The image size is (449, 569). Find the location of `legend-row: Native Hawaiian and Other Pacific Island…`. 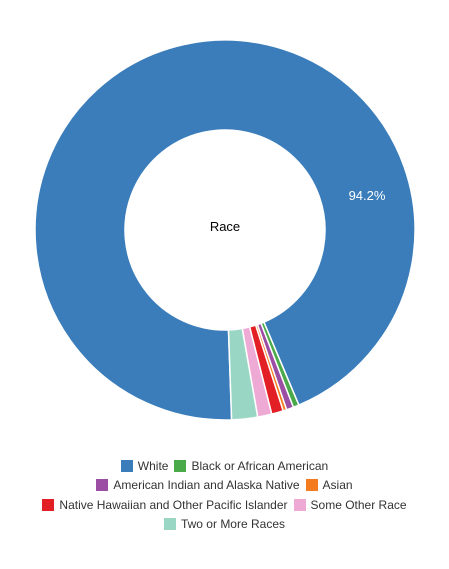

legend-row: Native Hawaiian and Other Pacific Island… is located at coordinates (224, 505).